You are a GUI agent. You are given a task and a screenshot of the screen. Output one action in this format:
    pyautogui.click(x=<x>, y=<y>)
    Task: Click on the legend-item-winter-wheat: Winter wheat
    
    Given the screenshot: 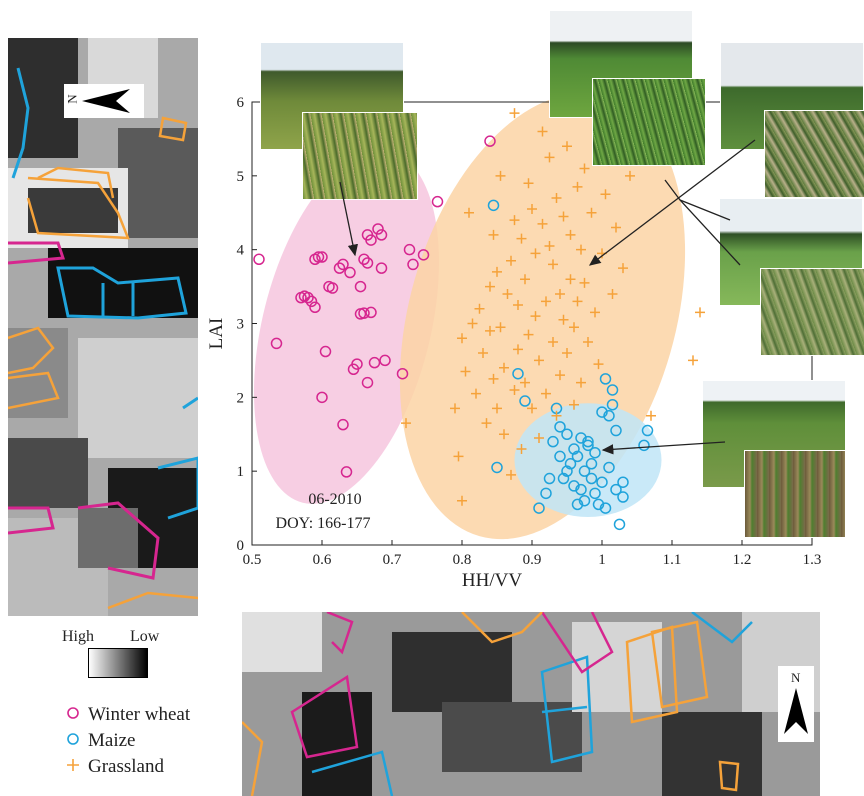 What is the action you would take?
    pyautogui.click(x=126, y=715)
    